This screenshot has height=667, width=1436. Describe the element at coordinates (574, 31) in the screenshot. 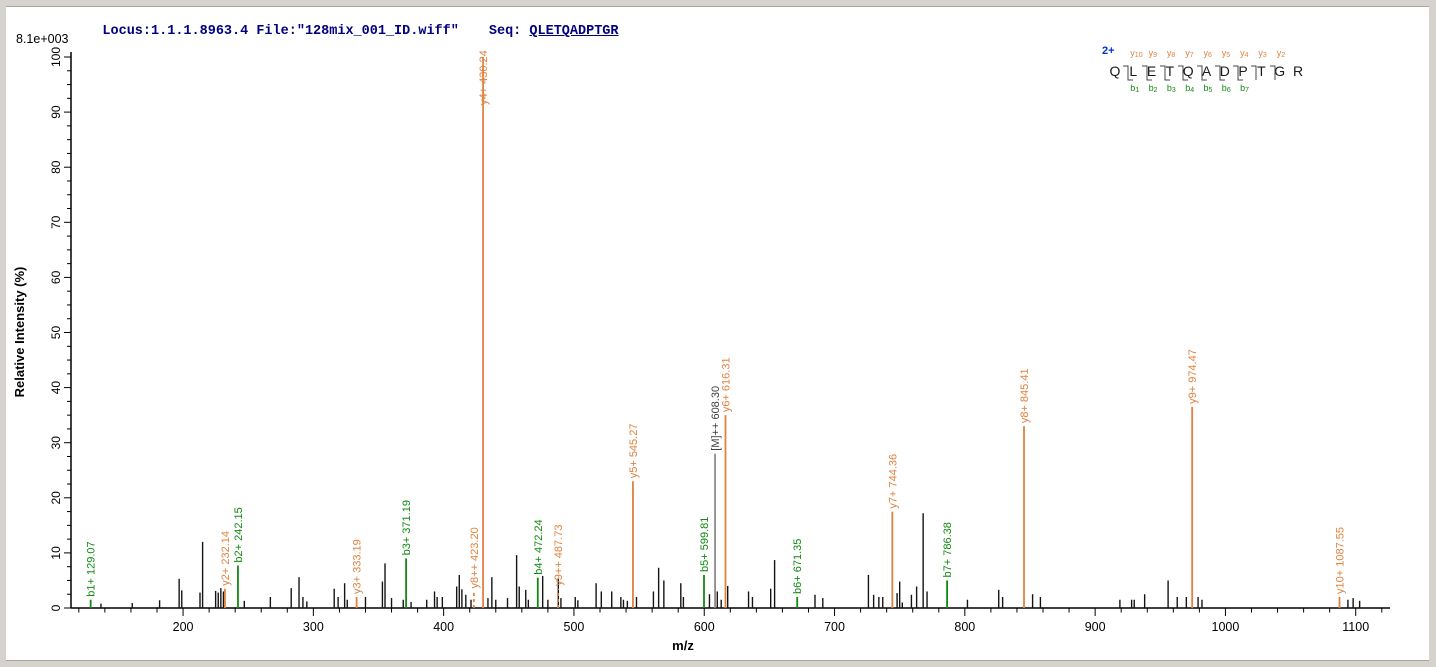

I see `seq-value: QLETQADPTGR` at that location.